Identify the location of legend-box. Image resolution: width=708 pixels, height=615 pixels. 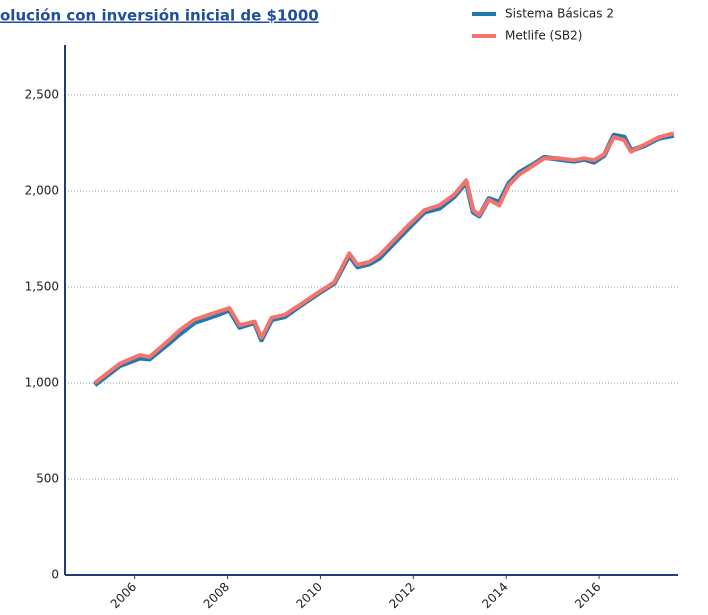
(570, 25).